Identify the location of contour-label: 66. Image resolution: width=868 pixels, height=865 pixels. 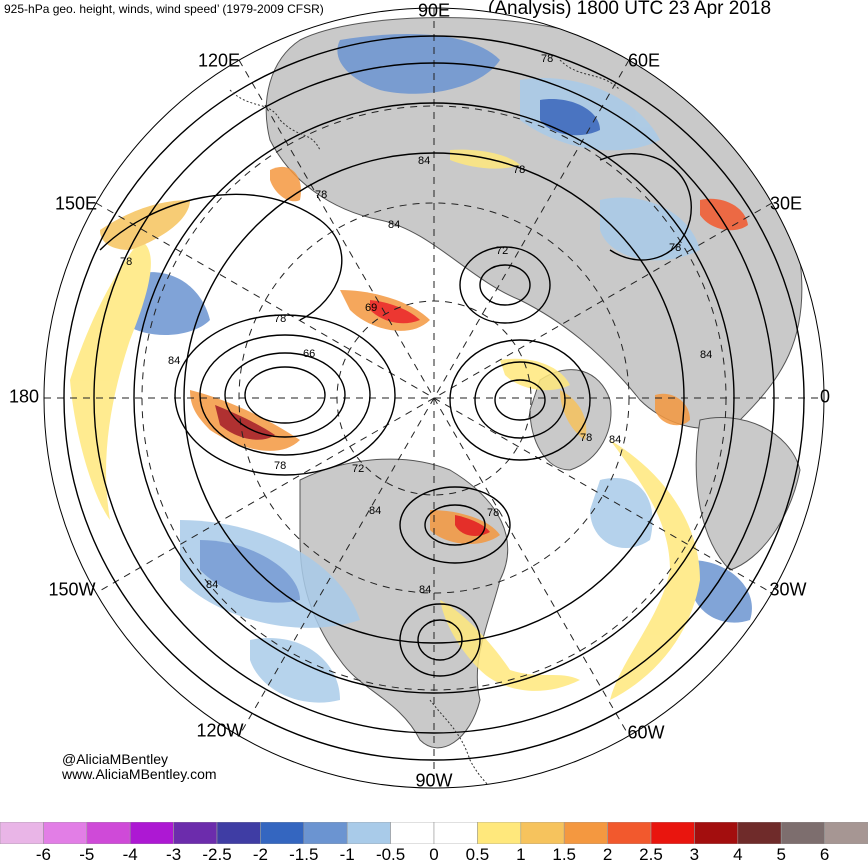
(309, 354).